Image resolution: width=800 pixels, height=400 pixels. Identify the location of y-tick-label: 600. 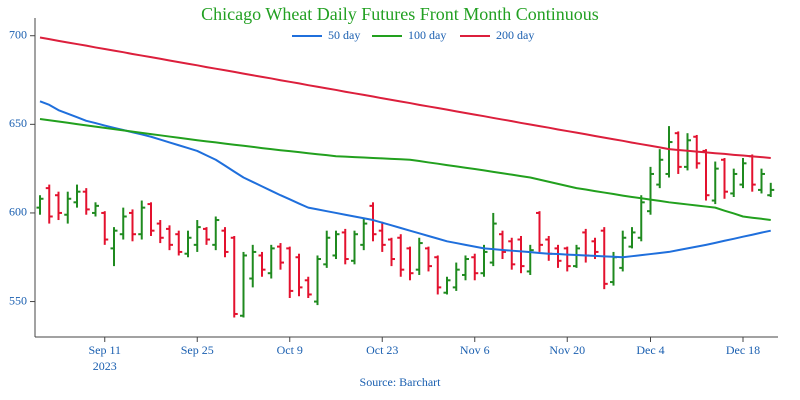
(18, 212).